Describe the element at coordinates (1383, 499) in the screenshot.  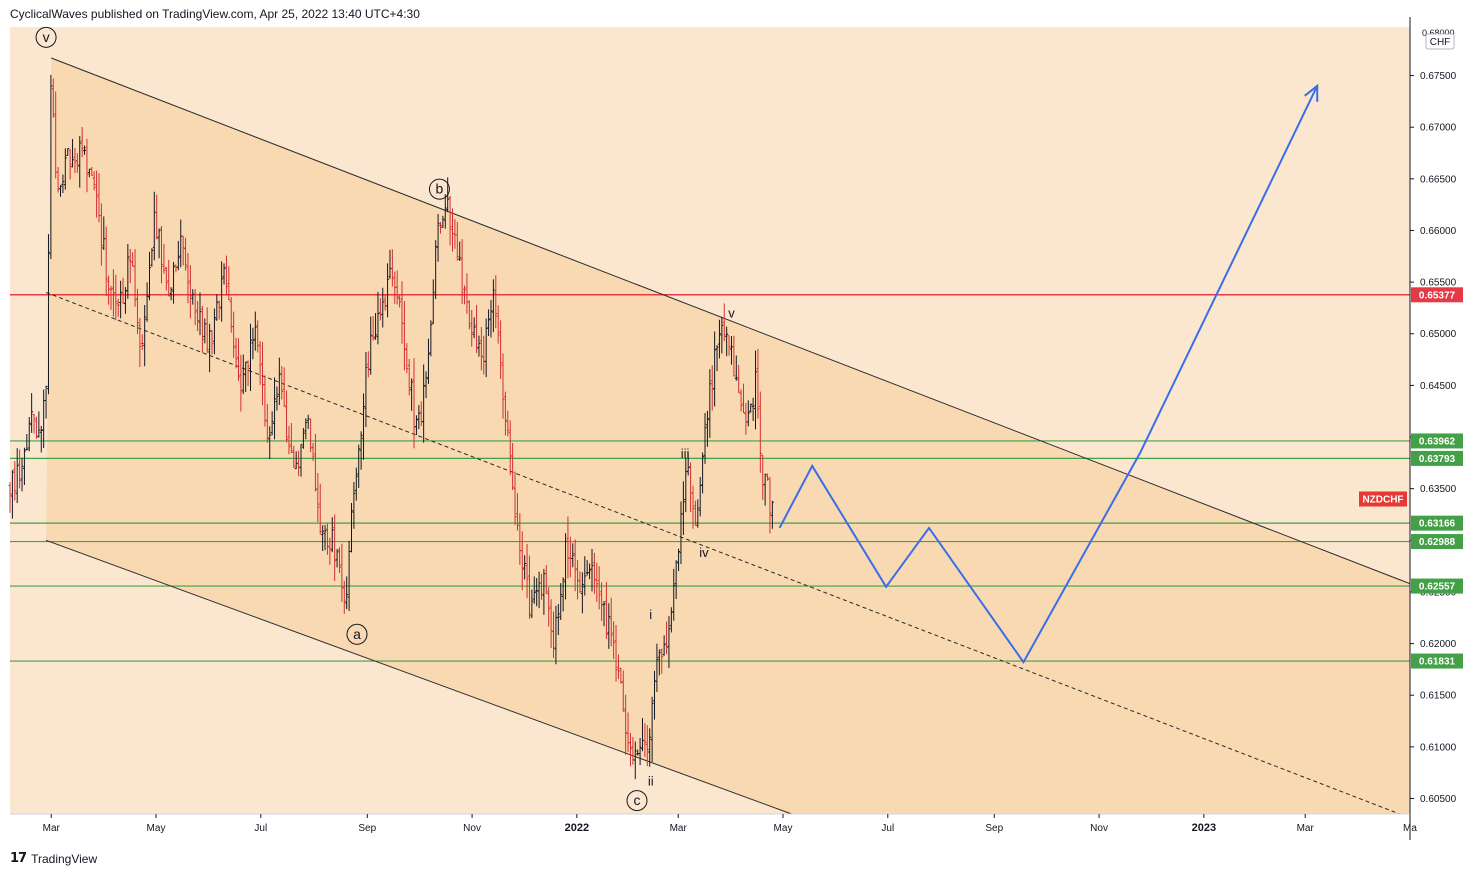
I see `symbol-tag` at that location.